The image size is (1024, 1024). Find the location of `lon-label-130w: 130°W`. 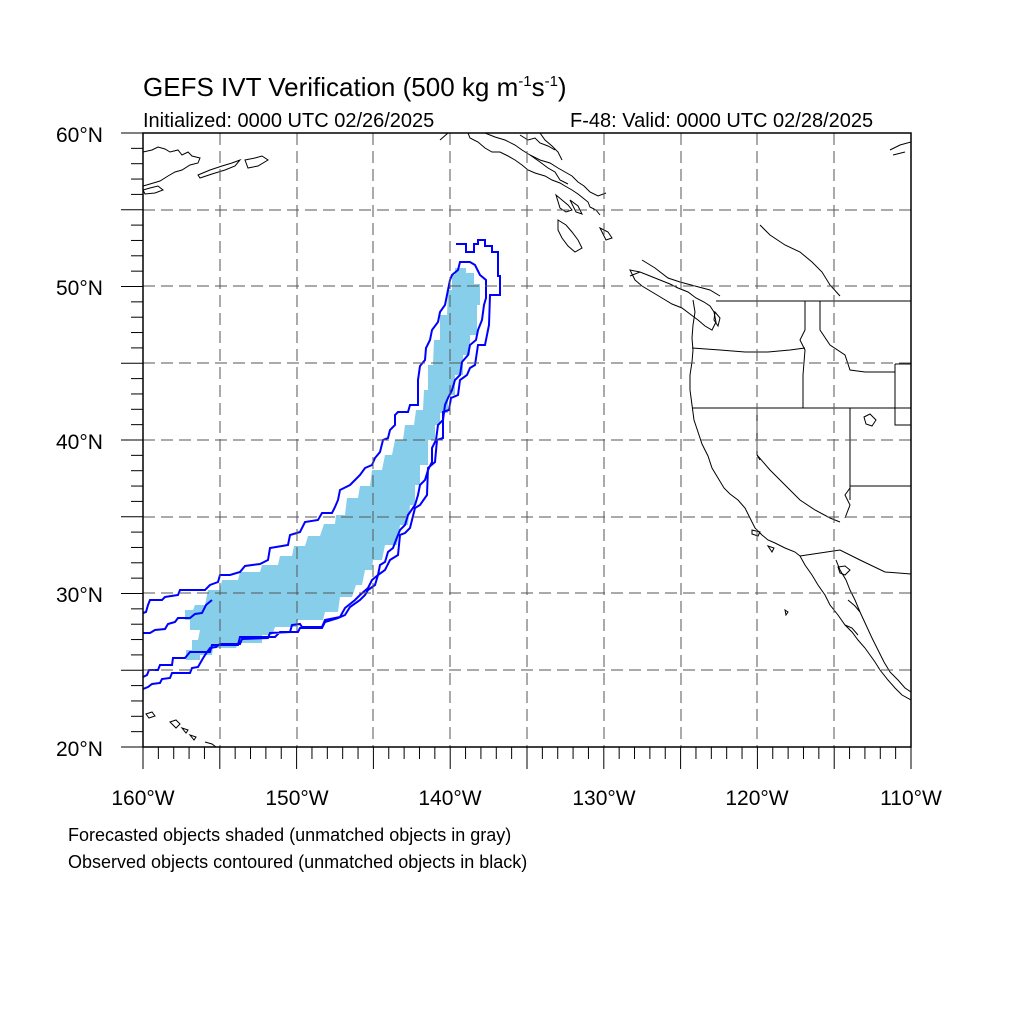

lon-label-130w: 130°W is located at coordinates (603, 798).